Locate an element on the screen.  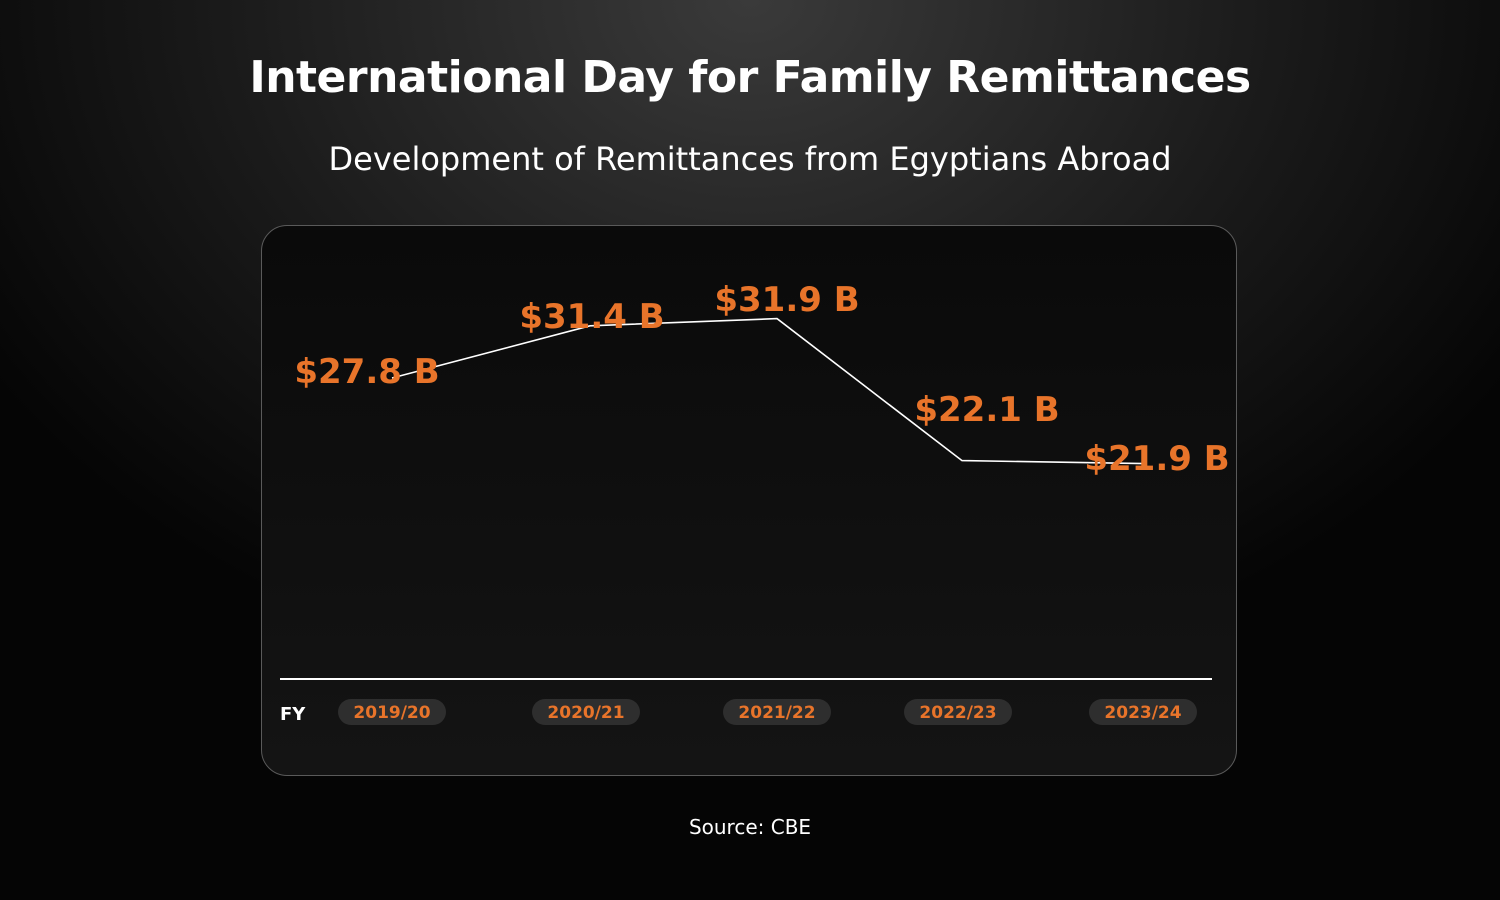
data-label: $27.8 B is located at coordinates (366, 372).